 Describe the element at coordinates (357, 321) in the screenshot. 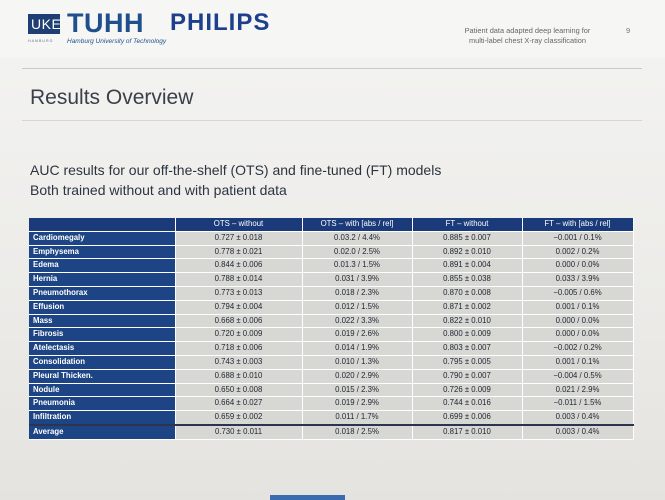

I see `cell-ots-with: 0.022 / 3.3%` at that location.